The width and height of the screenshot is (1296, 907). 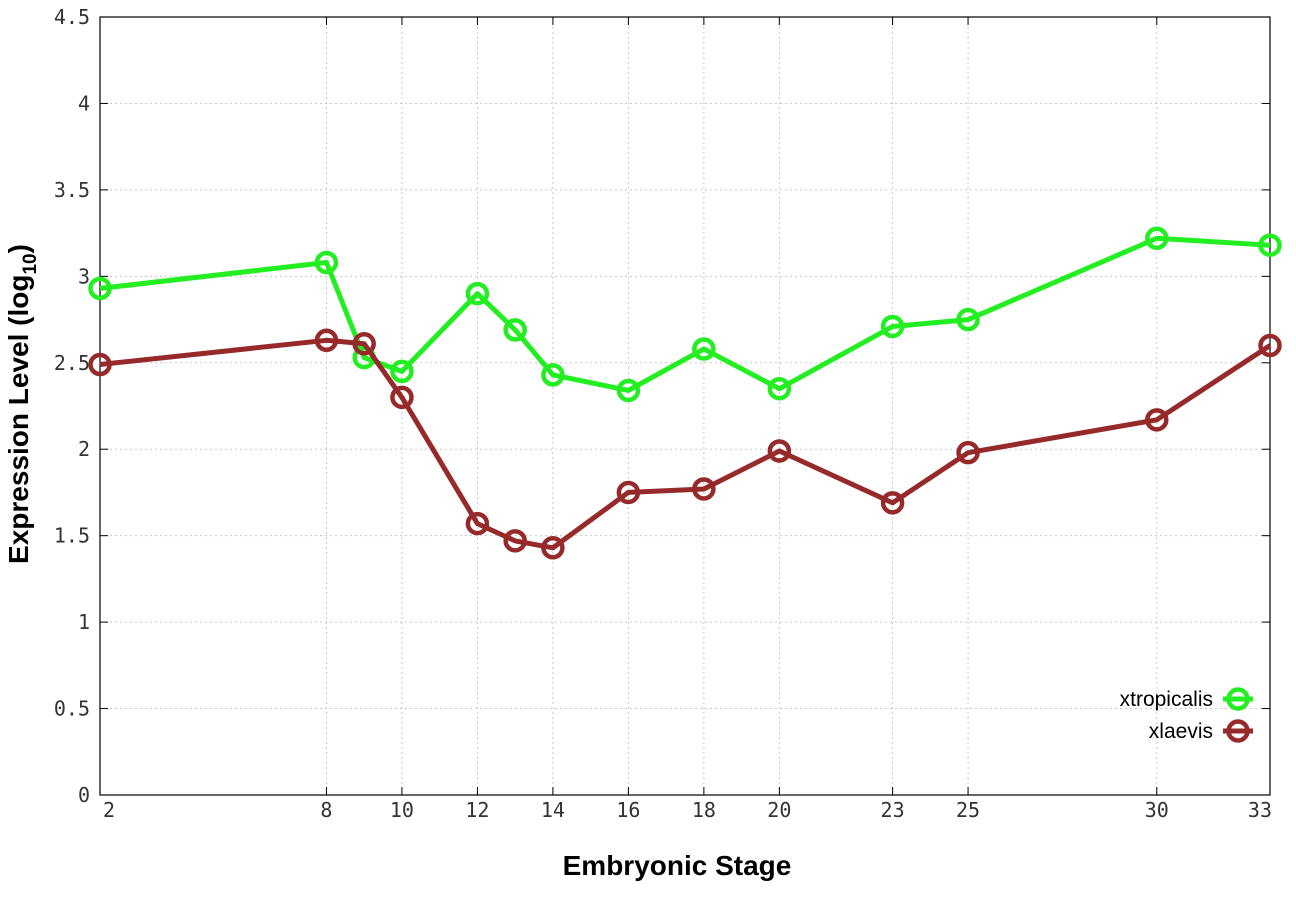 I want to click on x-axis-title: Embryonic Stage, so click(x=677, y=865).